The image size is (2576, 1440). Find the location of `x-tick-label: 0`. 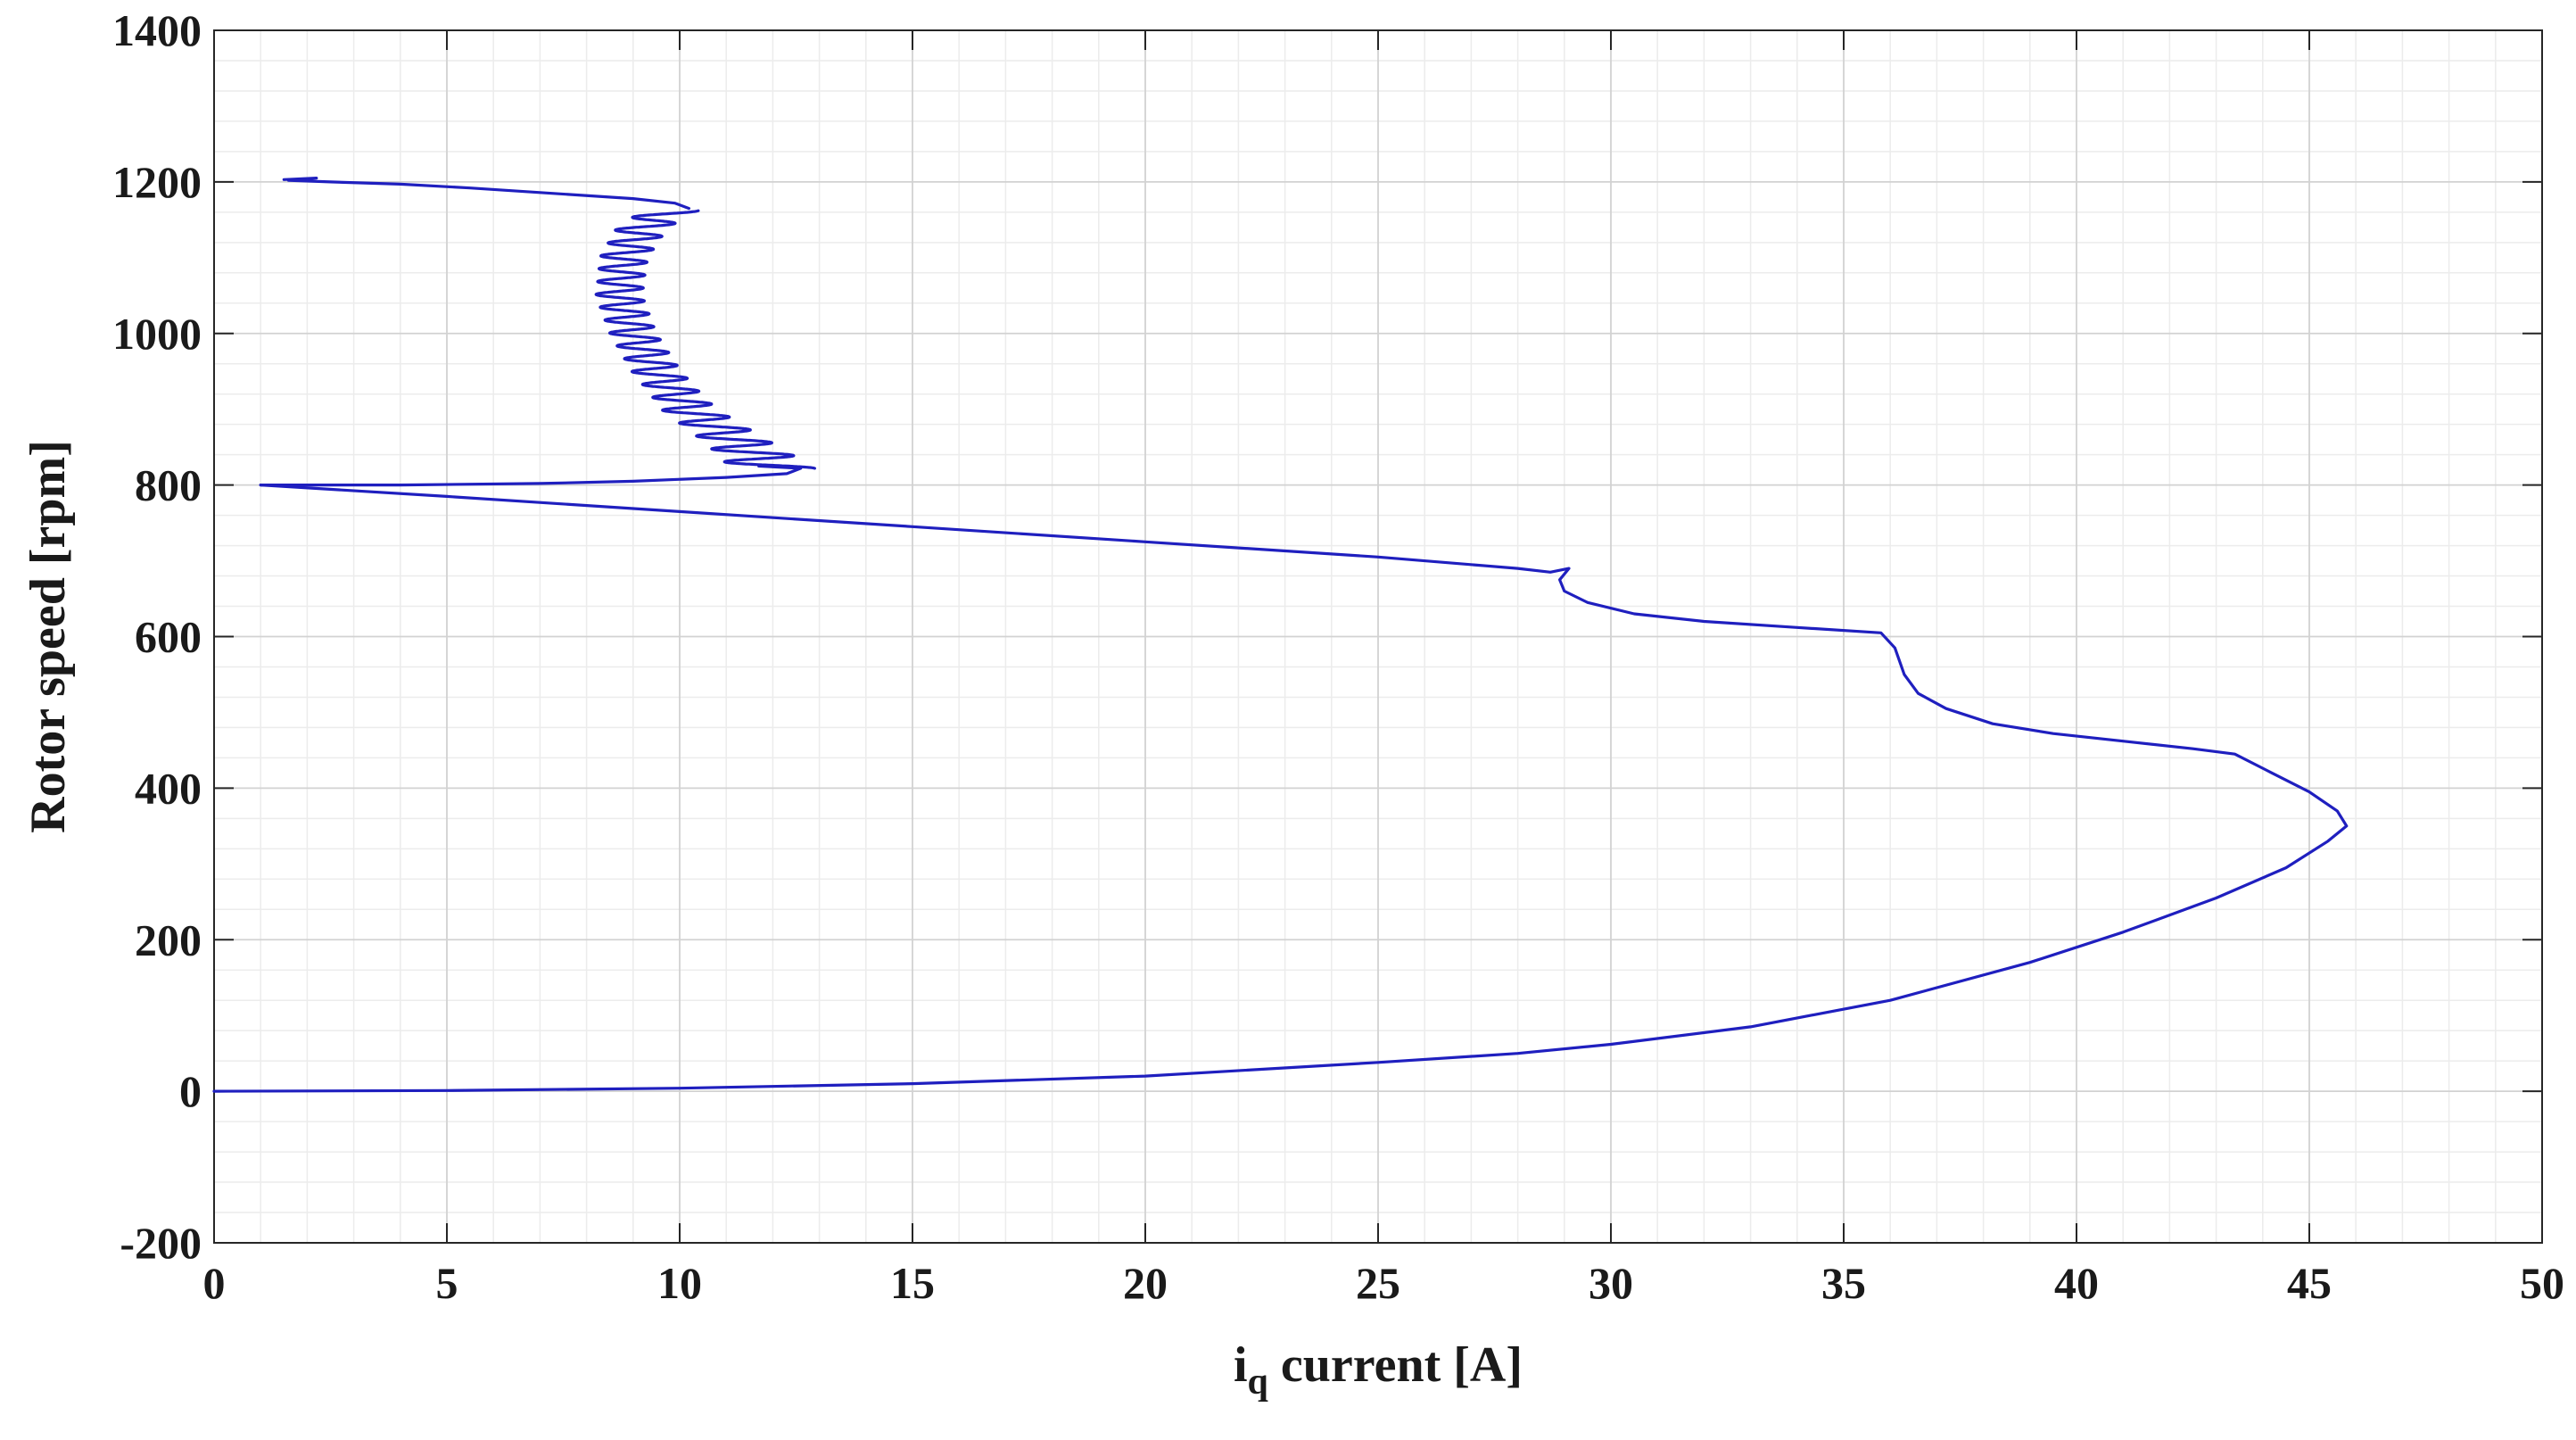

x-tick-label: 0 is located at coordinates (215, 1283).